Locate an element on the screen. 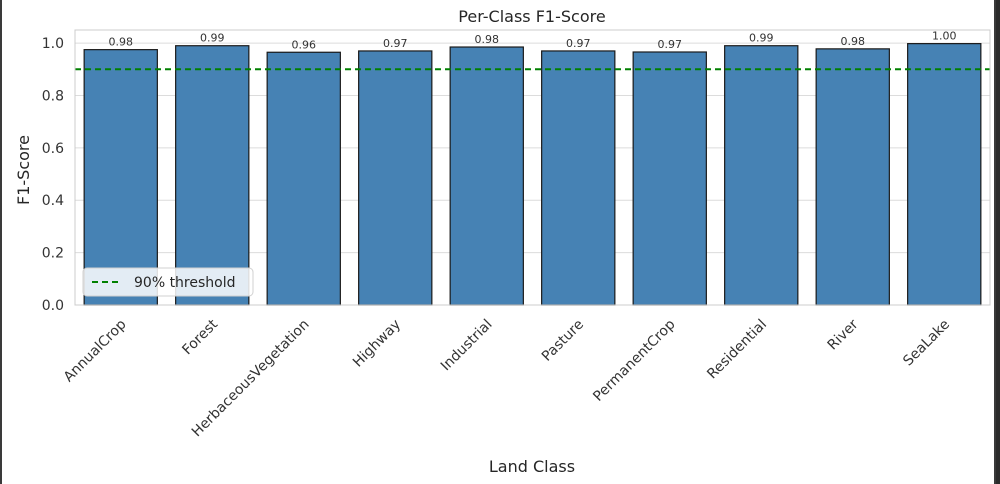  legend-box is located at coordinates (168, 282).